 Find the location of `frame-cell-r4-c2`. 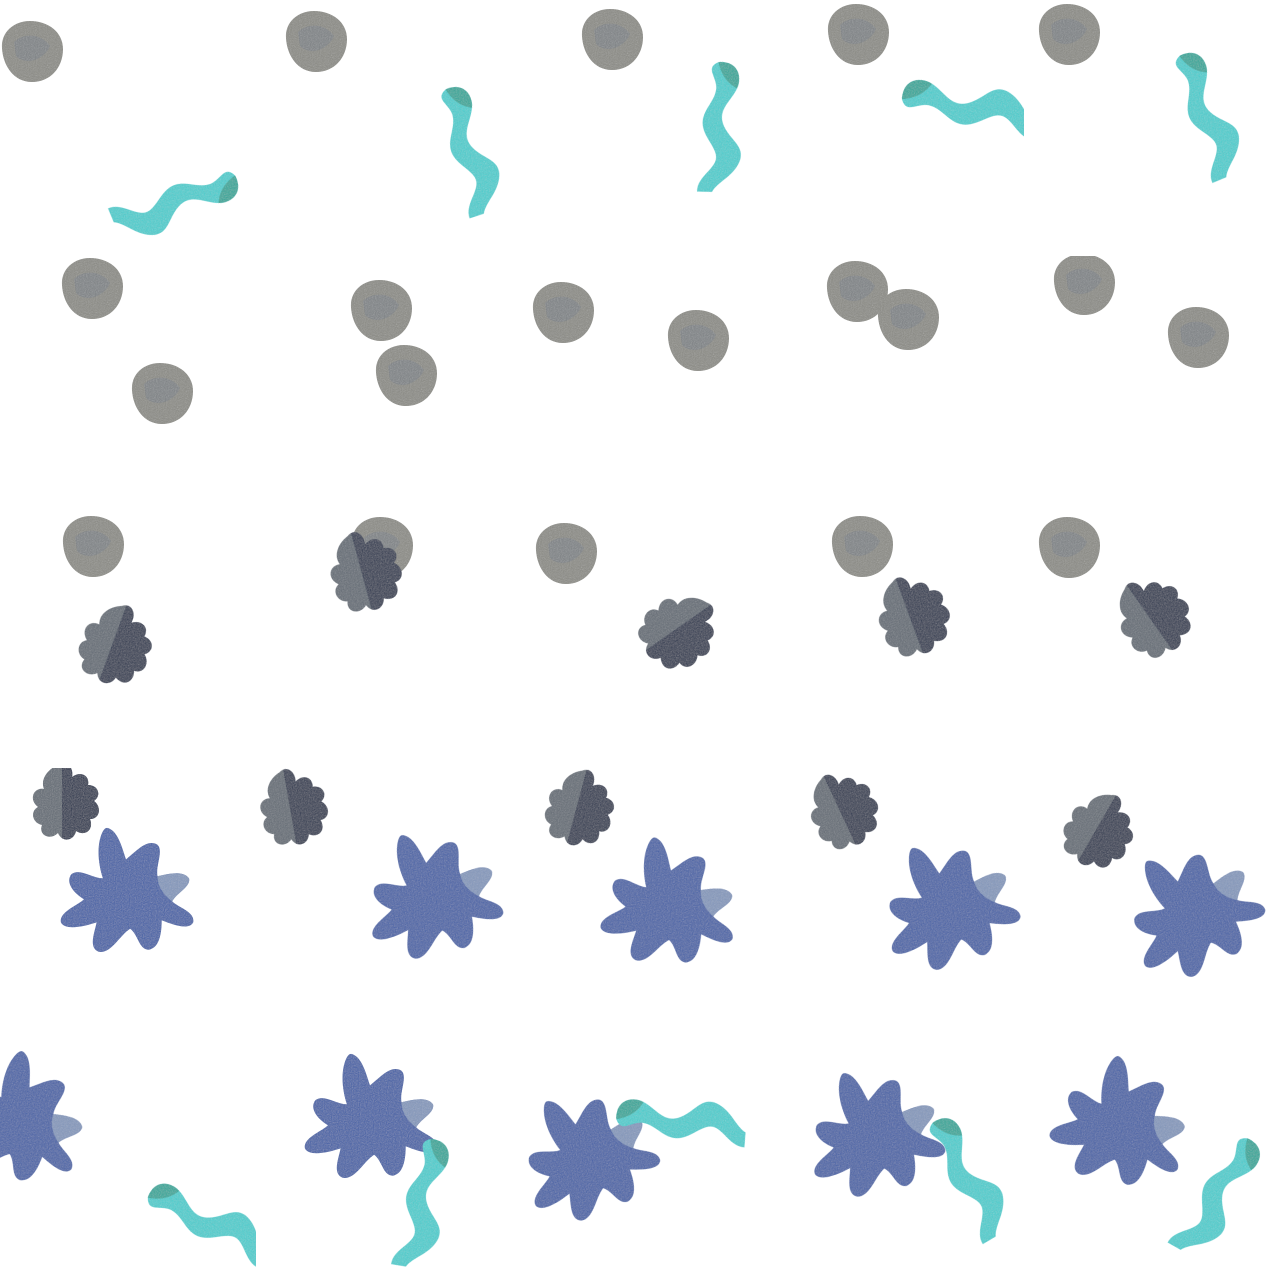

frame-cell-r4-c2 is located at coordinates (384, 896).